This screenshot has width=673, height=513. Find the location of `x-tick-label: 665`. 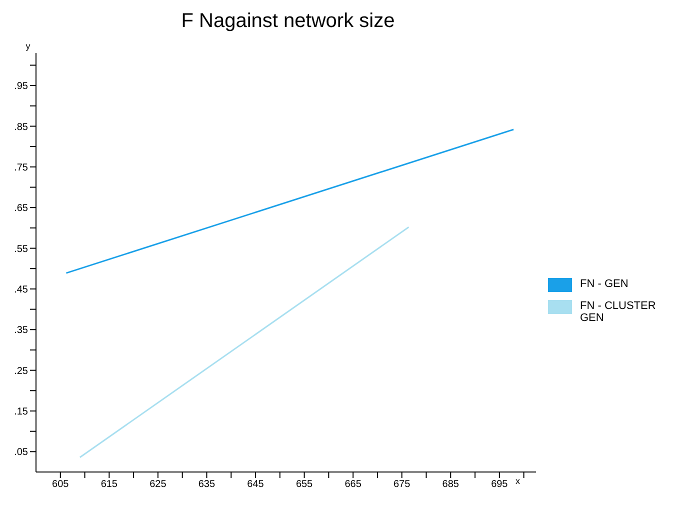

x-tick-label: 665 is located at coordinates (353, 484).